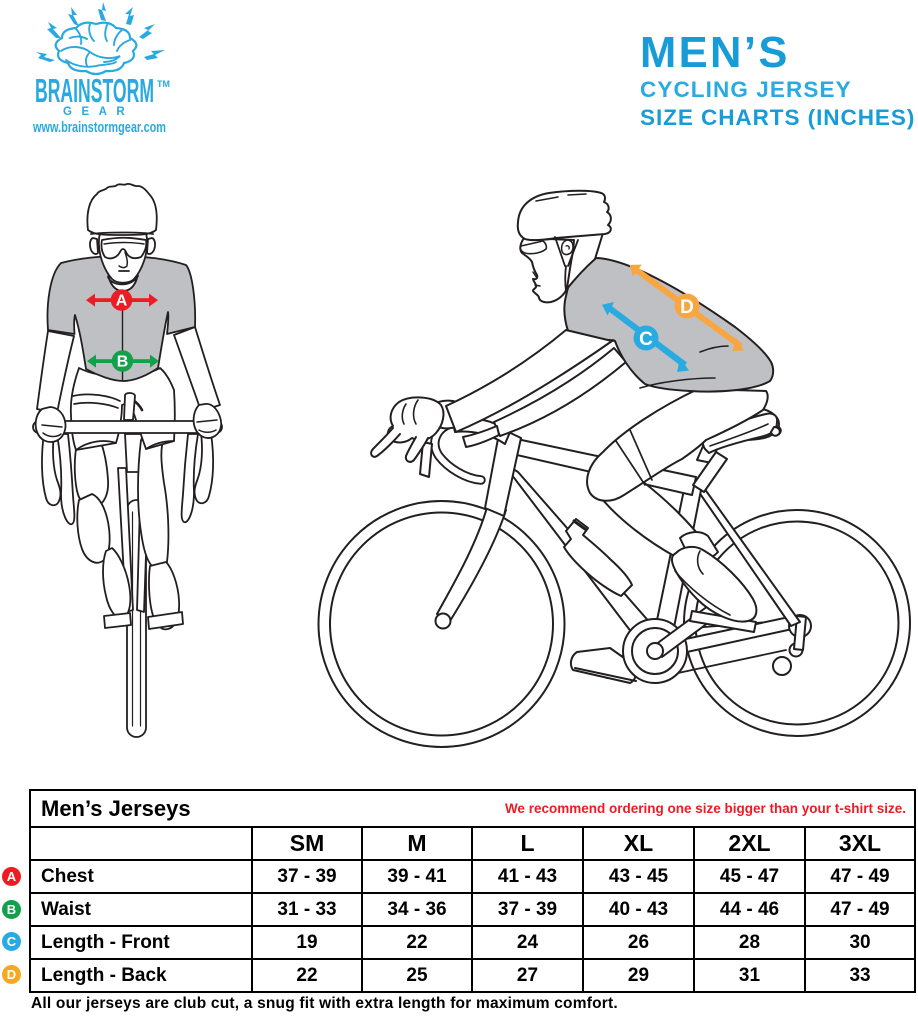 The width and height of the screenshot is (918, 1024). What do you see at coordinates (94, 90) in the screenshot?
I see `svg-text: BRAINSTORM` at bounding box center [94, 90].